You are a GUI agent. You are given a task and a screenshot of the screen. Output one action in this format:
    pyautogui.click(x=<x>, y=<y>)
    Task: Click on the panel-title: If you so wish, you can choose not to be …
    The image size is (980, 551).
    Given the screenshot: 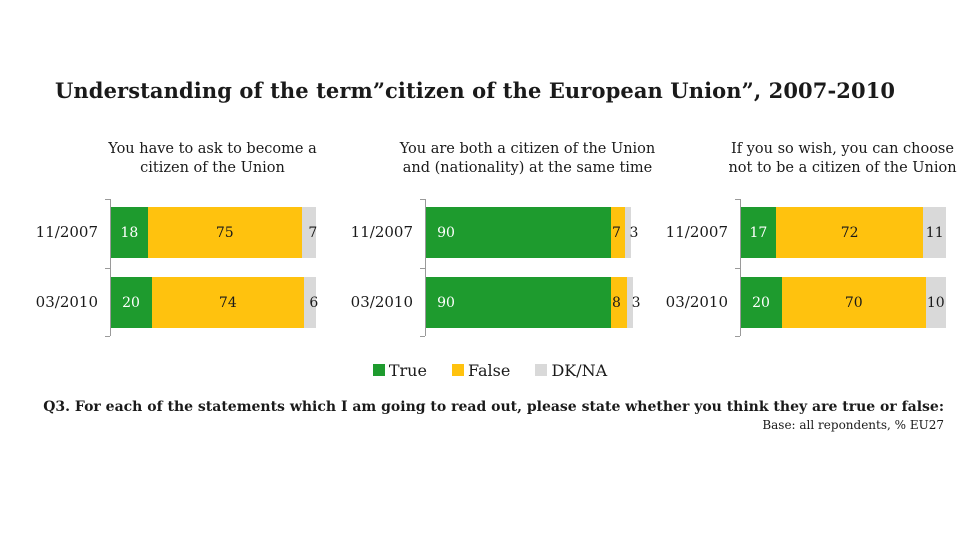 What is the action you would take?
    pyautogui.click(x=840, y=159)
    